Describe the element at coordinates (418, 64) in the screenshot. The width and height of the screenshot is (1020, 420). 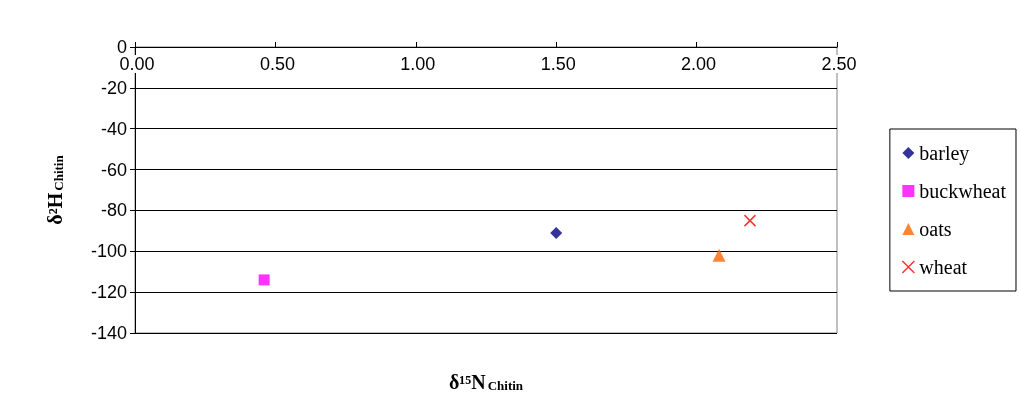
I see `x-tick-label: 1.00` at that location.